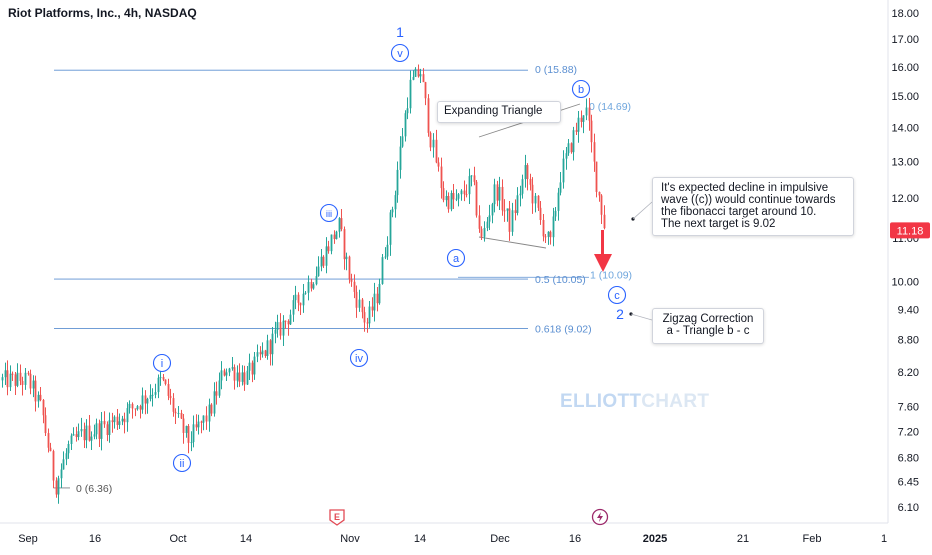 The image size is (932, 555). Describe the element at coordinates (905, 163) in the screenshot. I see `price-tick-label: 13.00` at that location.